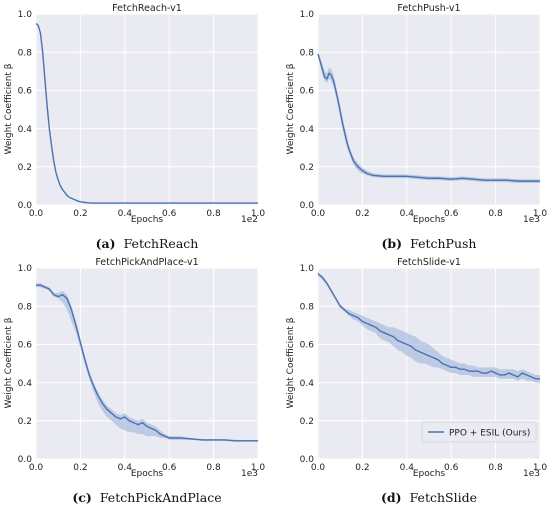 The image size is (550, 511). What do you see at coordinates (249, 220) in the screenshot?
I see `x-scale-label: 1e2` at bounding box center [249, 220].